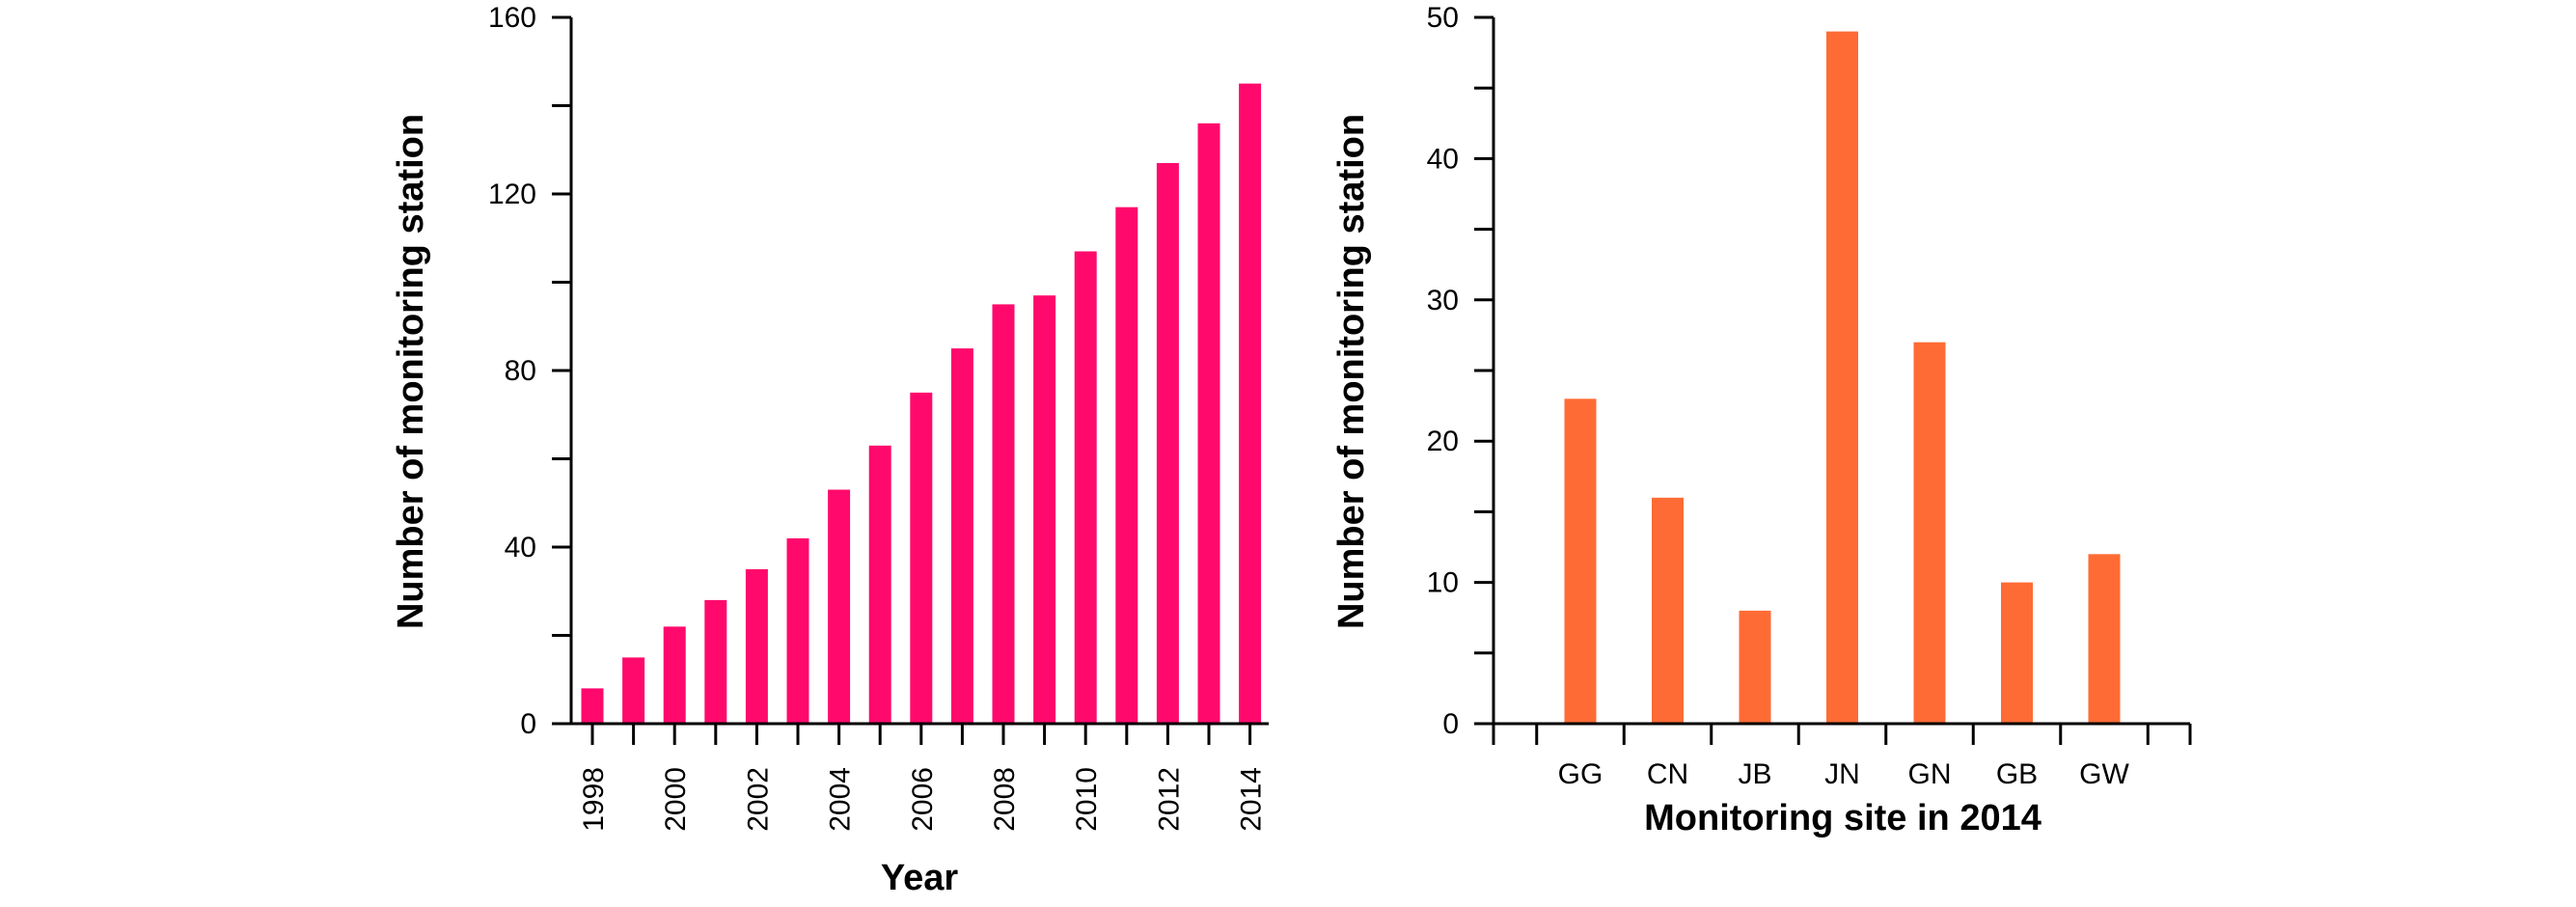 This screenshot has width=2576, height=907. I want to click on left-x-tick-labels: 1998 2000 2002 2004 2006 2008 2010 2012 2014, so click(923, 799).